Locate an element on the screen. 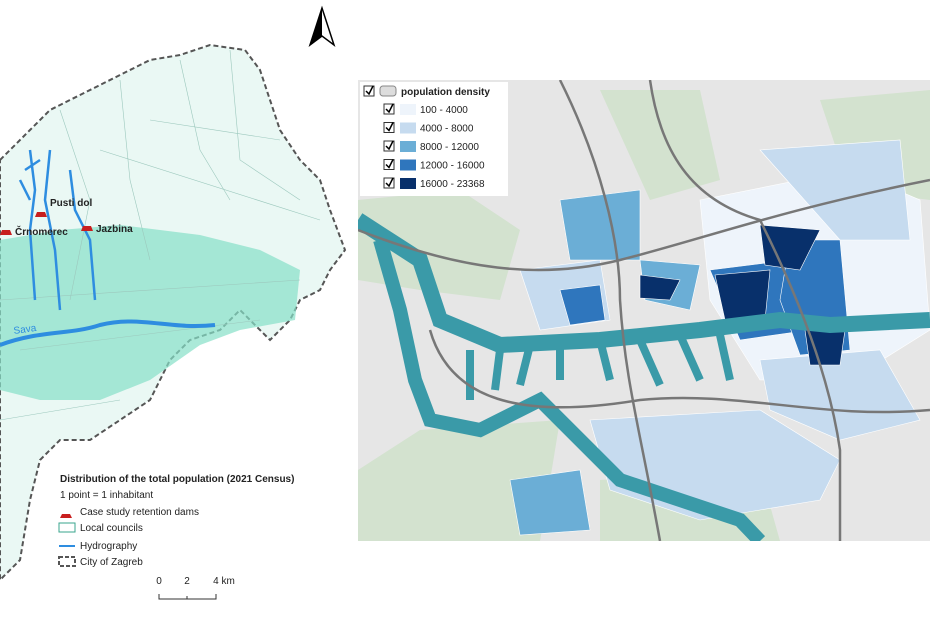 Image resolution: width=930 pixels, height=620 pixels. legend-subtitle: 1 point = 1 inhabitant is located at coordinates (106, 495).